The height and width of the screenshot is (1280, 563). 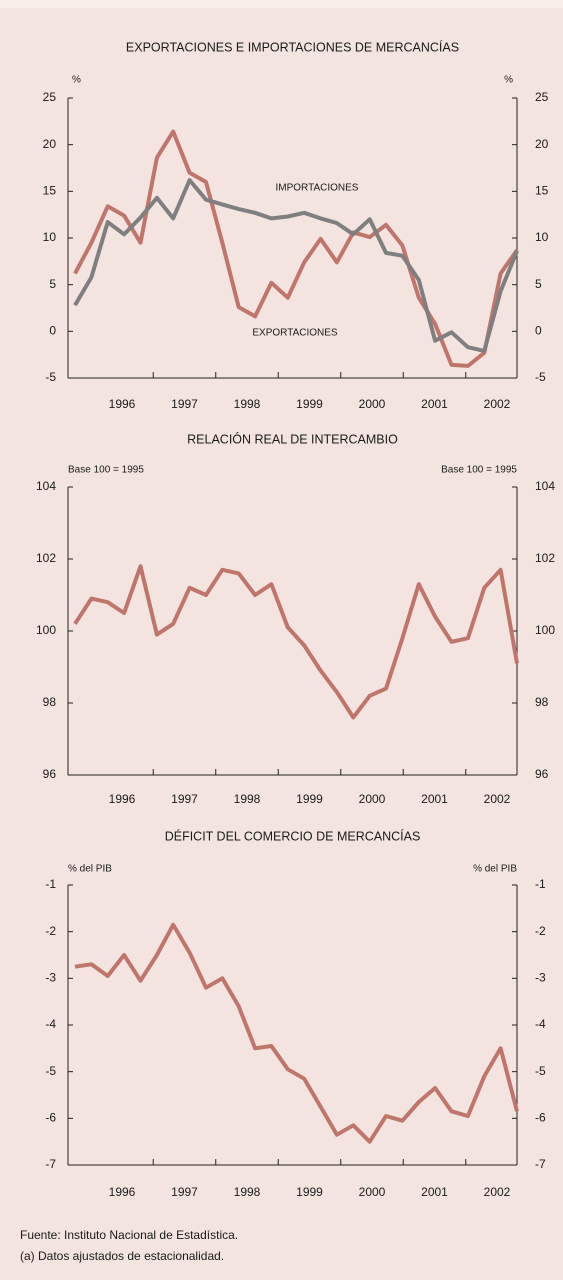 What do you see at coordinates (545, 558) in the screenshot?
I see `y2-tick-label: 102` at bounding box center [545, 558].